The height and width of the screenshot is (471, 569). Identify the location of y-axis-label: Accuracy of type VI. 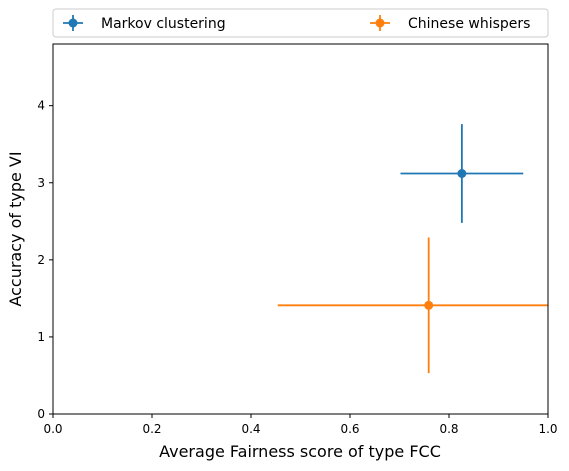
(15, 228).